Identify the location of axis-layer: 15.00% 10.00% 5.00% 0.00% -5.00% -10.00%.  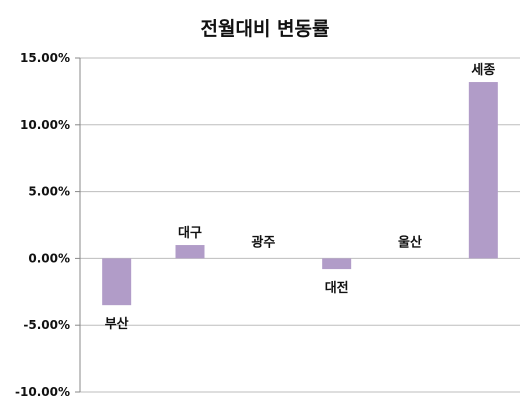
(48, 225).